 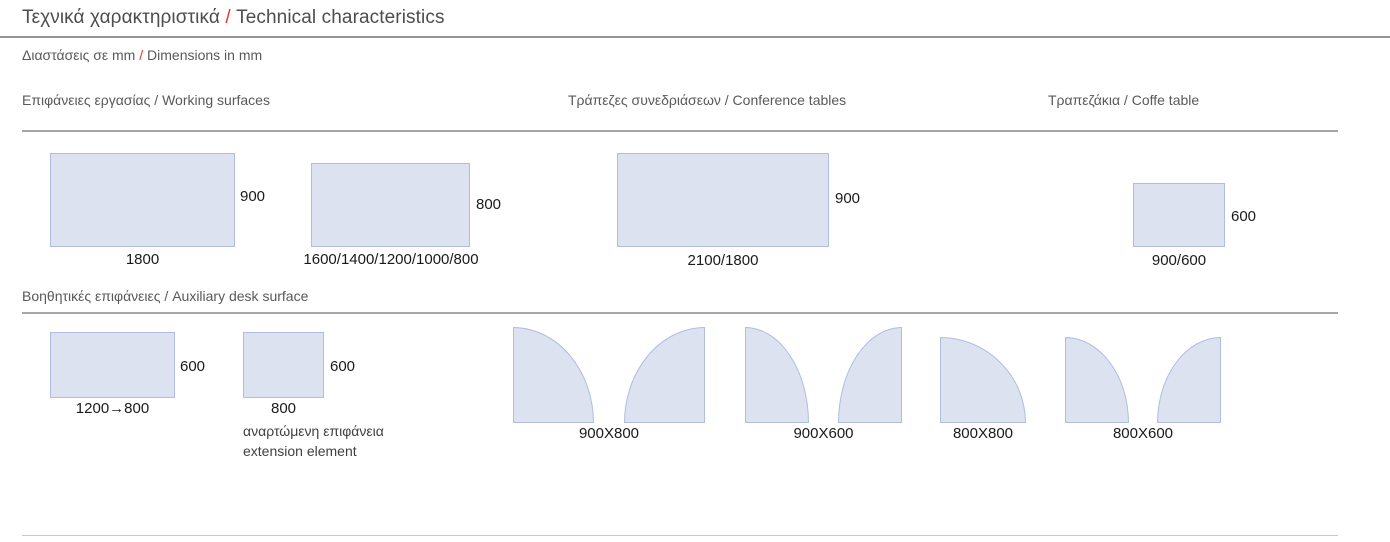 What do you see at coordinates (777, 375) in the screenshot?
I see `figure-corner-900x600-left` at bounding box center [777, 375].